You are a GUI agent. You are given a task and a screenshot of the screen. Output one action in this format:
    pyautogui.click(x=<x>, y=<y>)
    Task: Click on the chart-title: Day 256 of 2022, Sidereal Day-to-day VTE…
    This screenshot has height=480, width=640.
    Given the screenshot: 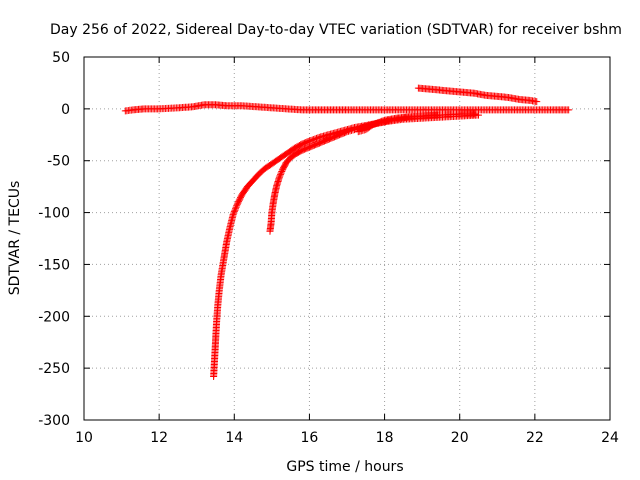 What is the action you would take?
    pyautogui.click(x=336, y=30)
    